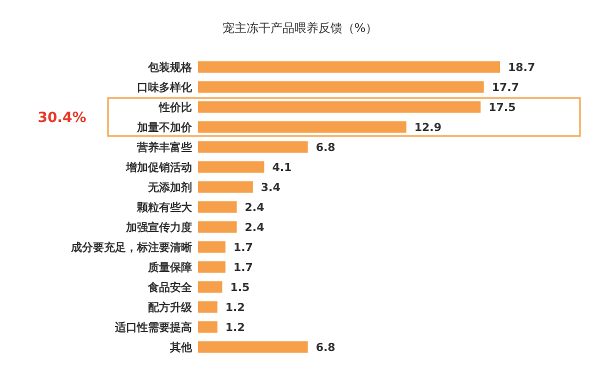 Image resolution: width=600 pixels, height=387 pixels. Describe the element at coordinates (164, 87) in the screenshot. I see `category-label: 口味多样化` at that location.